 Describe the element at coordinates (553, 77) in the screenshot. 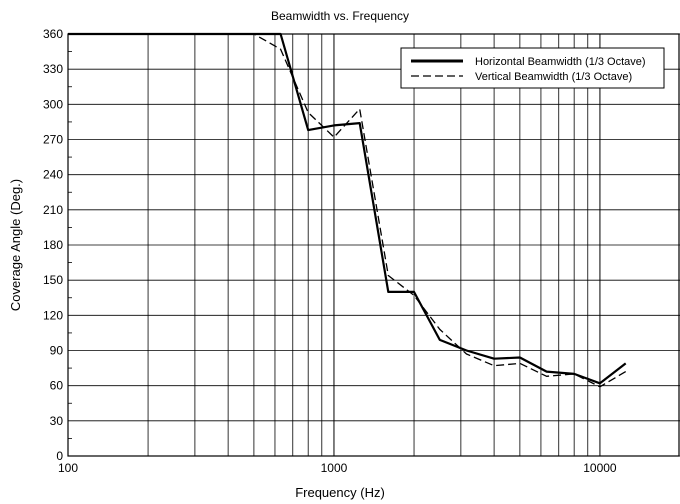

I see `legend-label-vertical: Vertical Beamwidth (1/3 Octave)` at that location.